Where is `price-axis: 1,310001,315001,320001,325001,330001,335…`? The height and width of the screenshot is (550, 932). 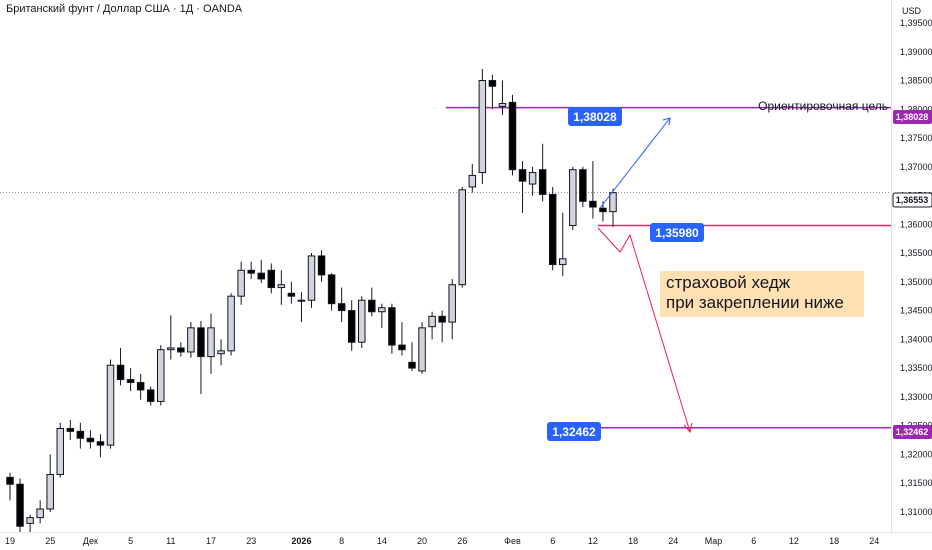 price-axis: 1,310001,315001,320001,325001,330001,335… is located at coordinates (916, 267).